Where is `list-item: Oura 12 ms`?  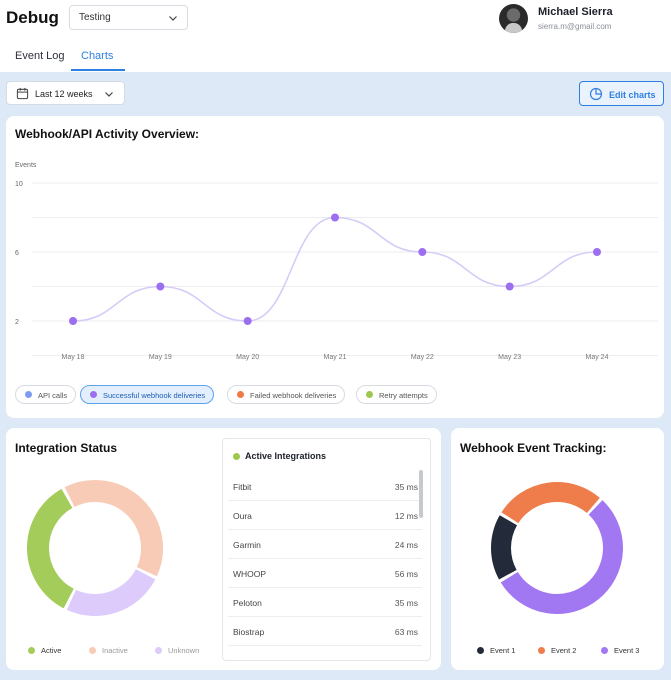
list-item: Oura 12 ms is located at coordinates (325, 515).